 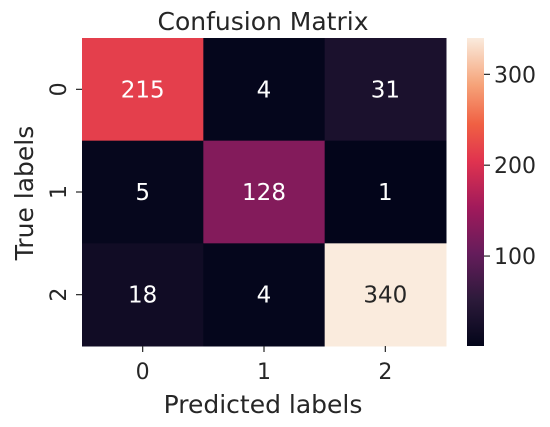 I want to click on colorbar-tick-label: 300, so click(x=515, y=75).